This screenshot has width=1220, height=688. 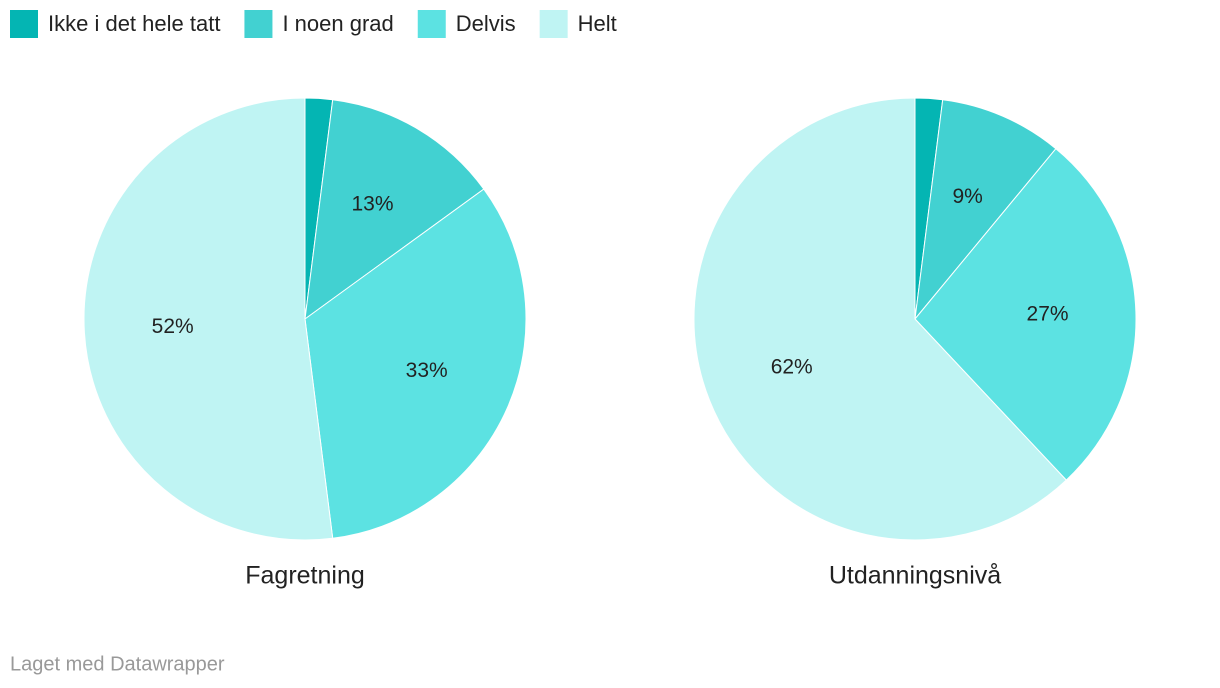 I want to click on data-label: 52%, so click(x=173, y=326).